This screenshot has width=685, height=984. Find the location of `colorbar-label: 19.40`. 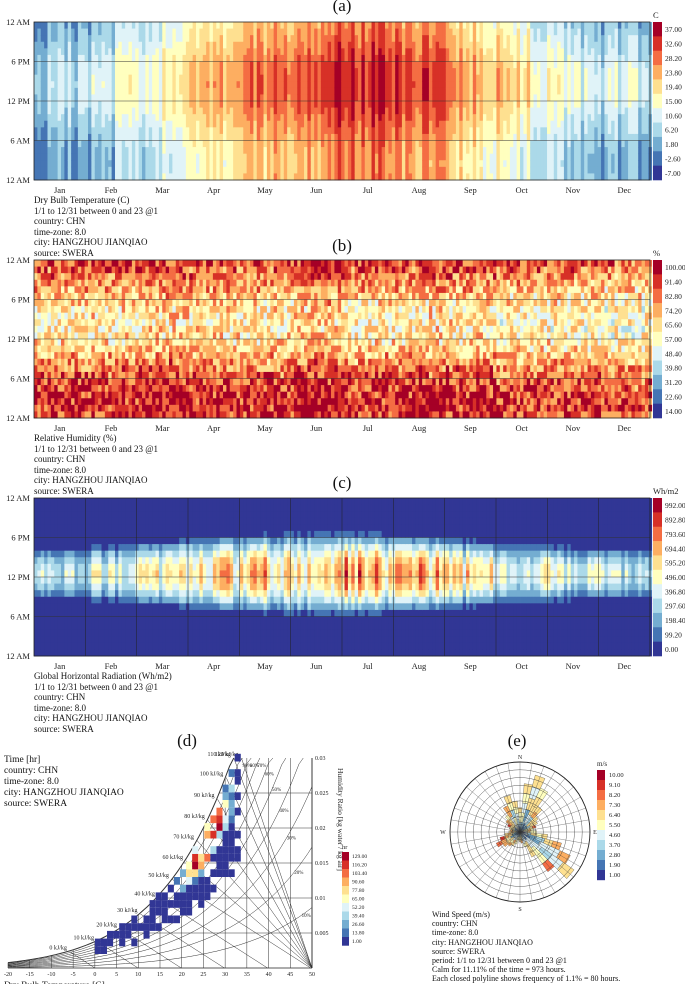

colorbar-label: 19.40 is located at coordinates (673, 87).